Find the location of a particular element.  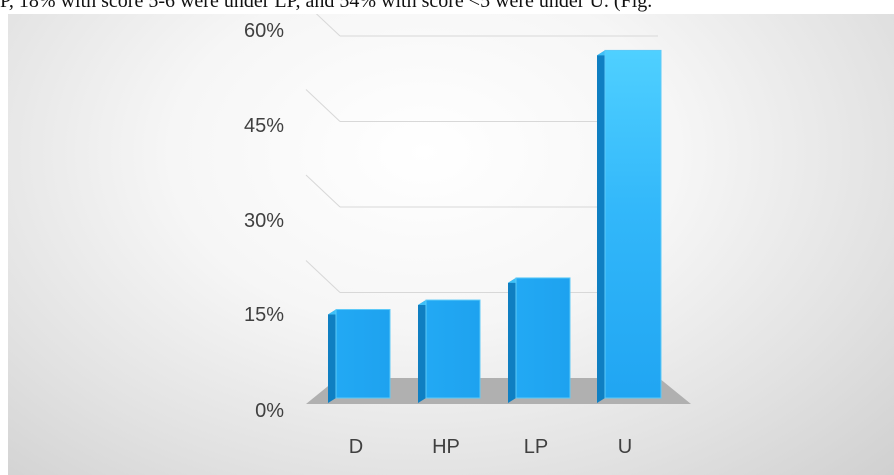

x-category-label: U is located at coordinates (625, 447).